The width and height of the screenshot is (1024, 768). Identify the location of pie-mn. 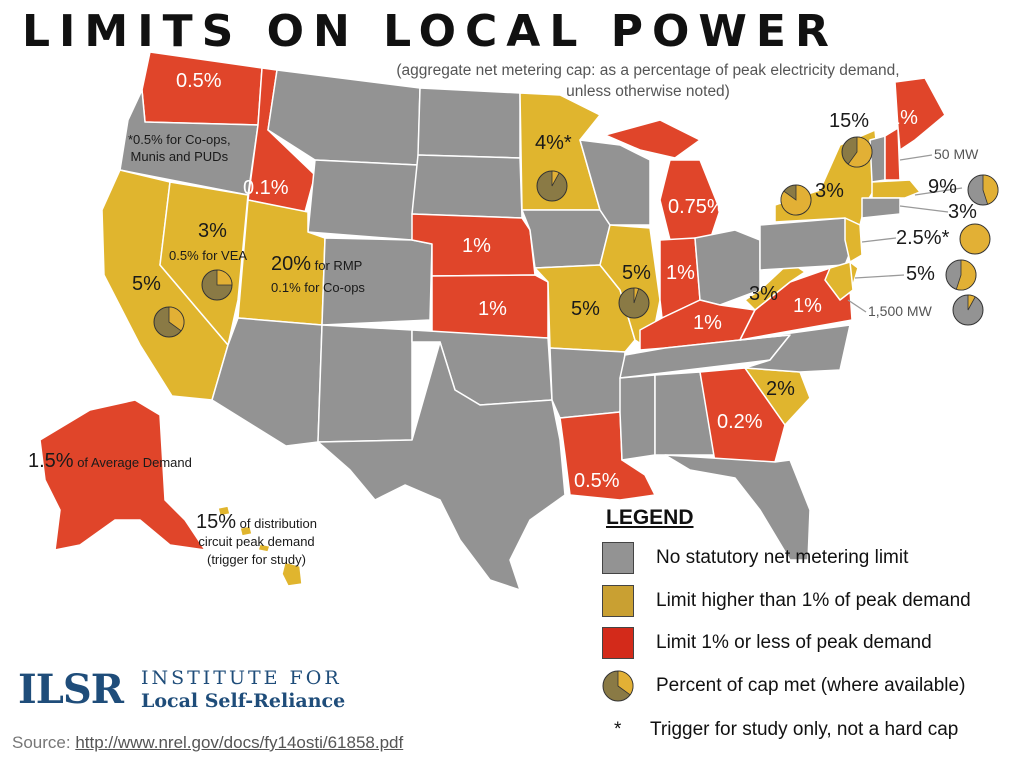
(552, 186).